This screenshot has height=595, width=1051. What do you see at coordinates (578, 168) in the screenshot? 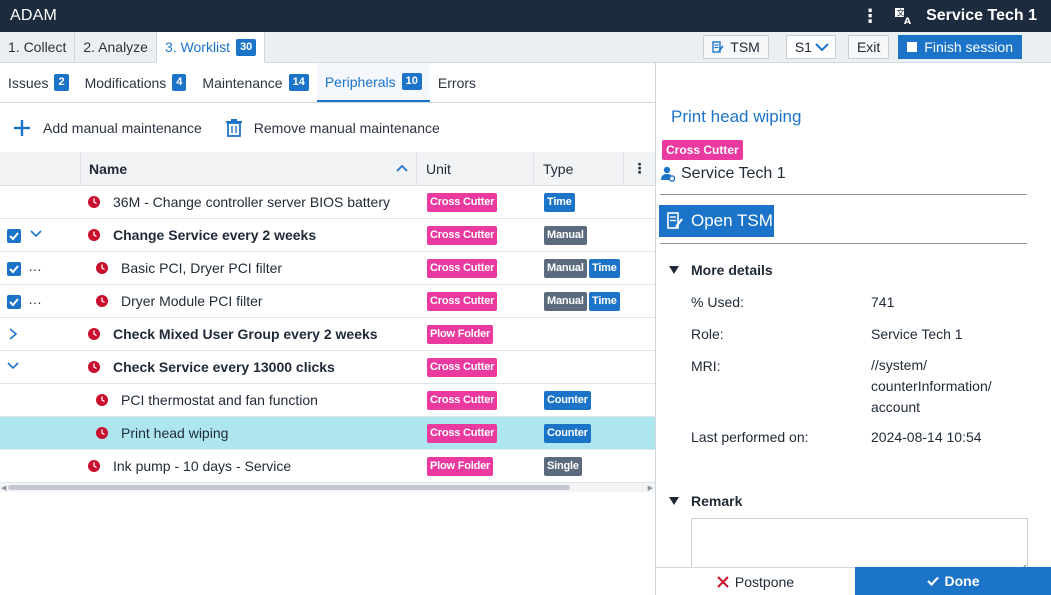
I see `column-header-type: Type` at bounding box center [578, 168].